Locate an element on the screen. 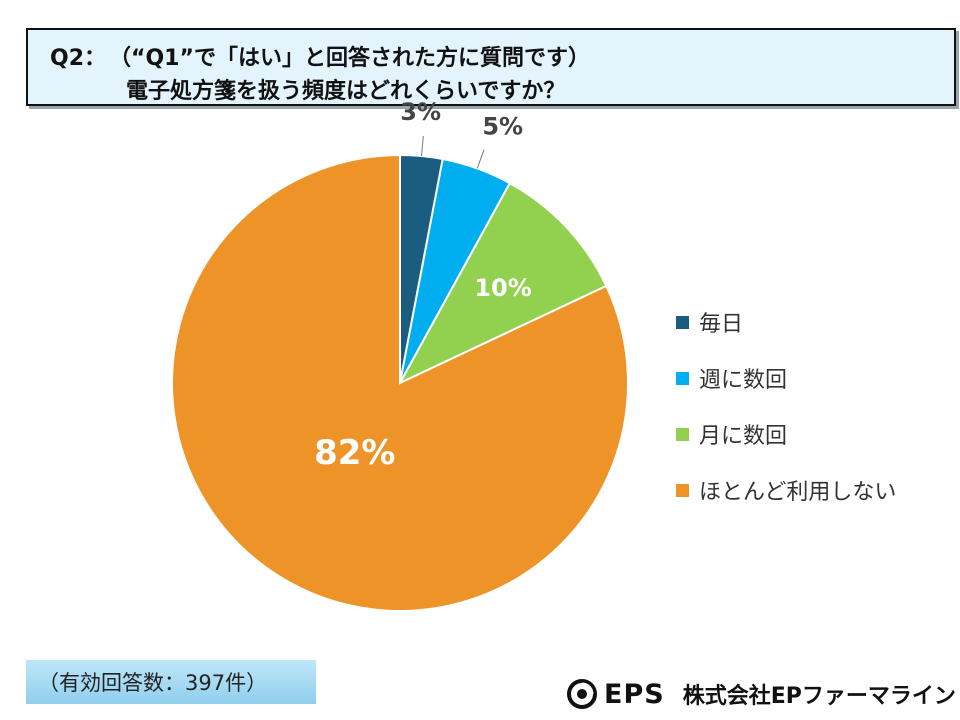 Image resolution: width=960 pixels, height=720 pixels. sample-size-box: （有効回答数：397件） is located at coordinates (171, 682).